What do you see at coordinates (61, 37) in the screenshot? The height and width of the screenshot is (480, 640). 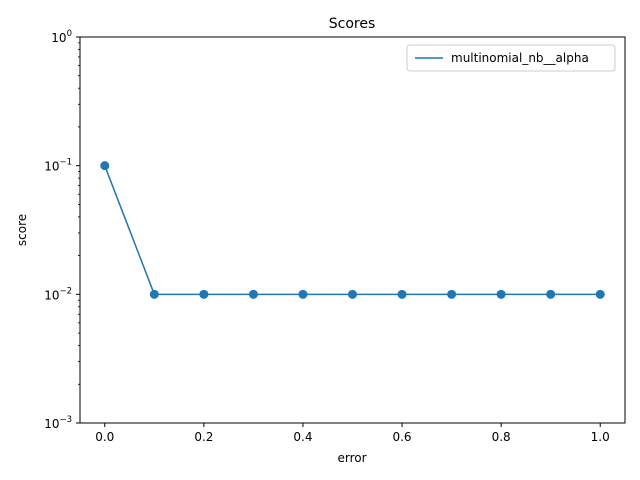 I see `y-tick-label: 10⁰` at bounding box center [61, 37].